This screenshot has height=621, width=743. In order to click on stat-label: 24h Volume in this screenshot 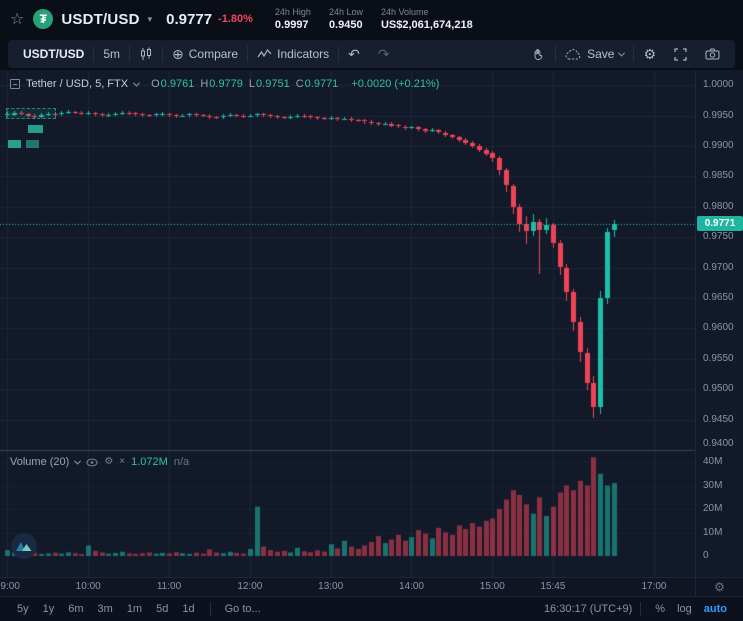, I will do `click(404, 12)`.